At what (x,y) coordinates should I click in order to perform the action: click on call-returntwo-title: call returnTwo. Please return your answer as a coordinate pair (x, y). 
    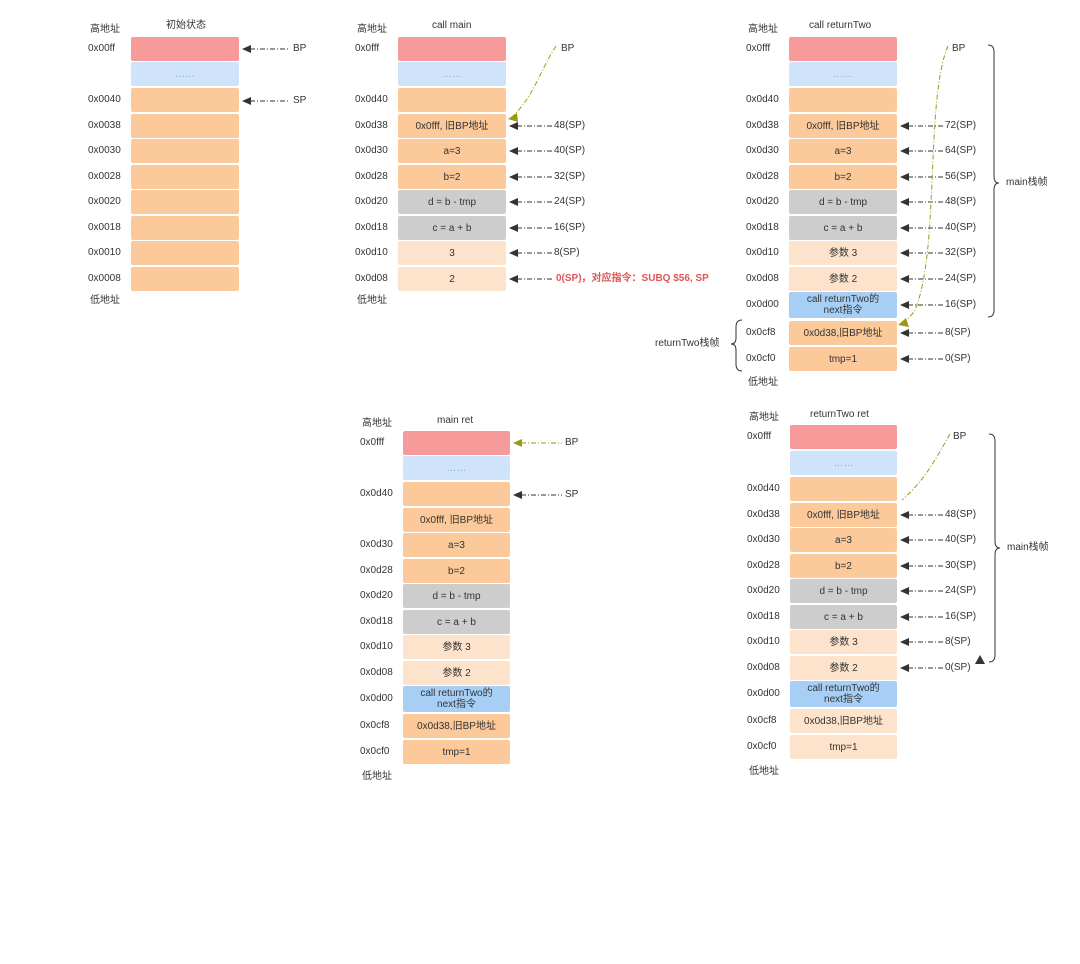
    Looking at the image, I should click on (840, 25).